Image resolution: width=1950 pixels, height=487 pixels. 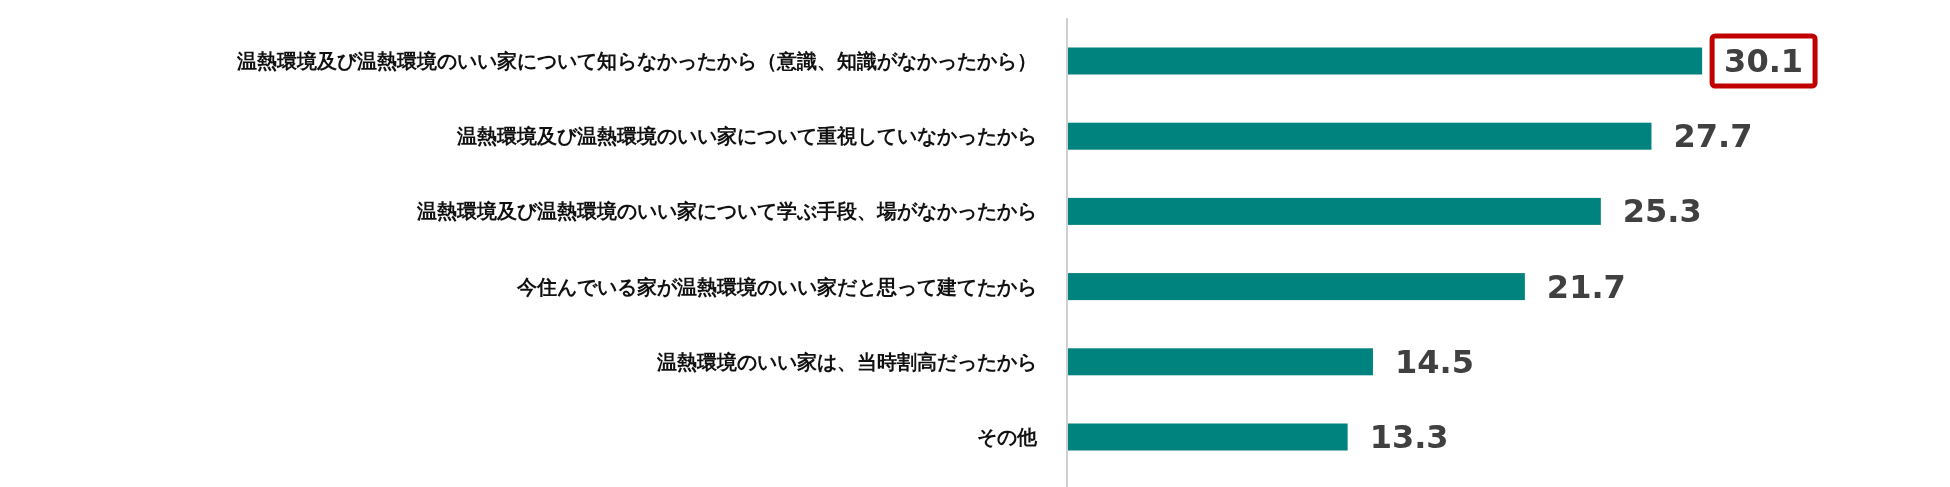 I want to click on data-label: 14.5, so click(x=1434, y=361).